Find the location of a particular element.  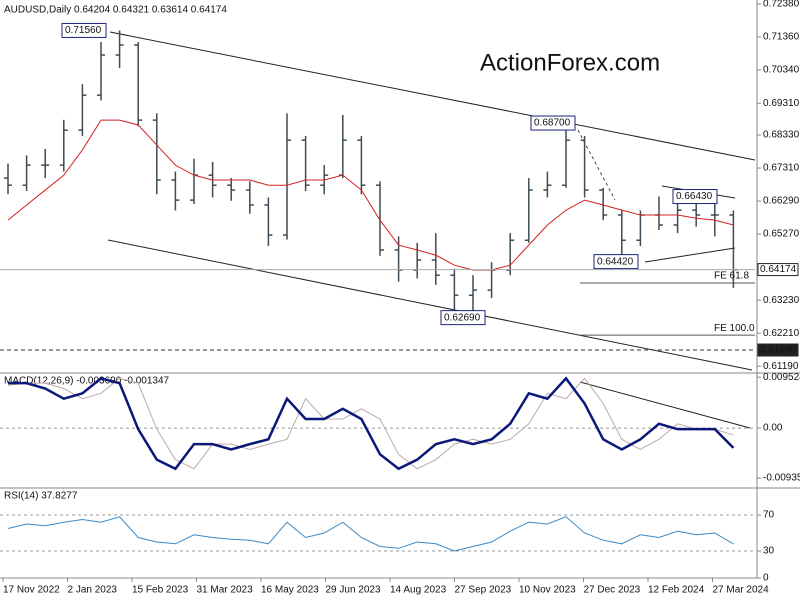

x-tick-label: 12 Feb 2024 is located at coordinates (676, 590).